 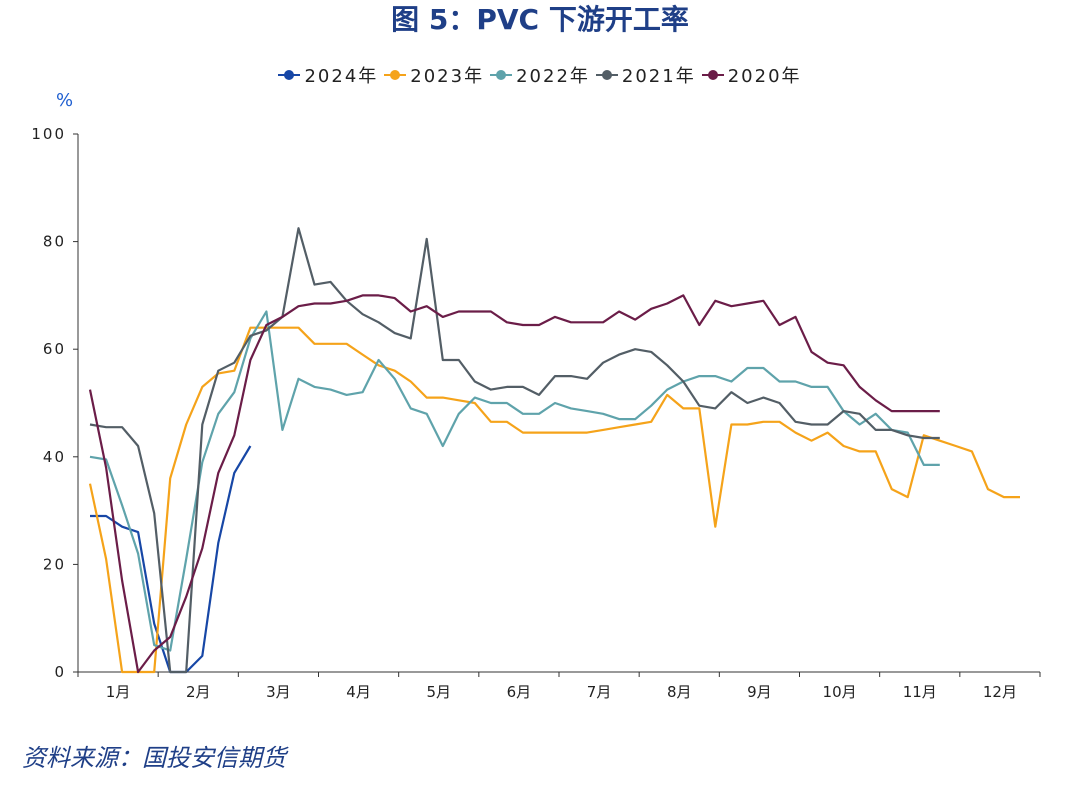 I want to click on legend-label: 2021年, so click(x=658, y=76).